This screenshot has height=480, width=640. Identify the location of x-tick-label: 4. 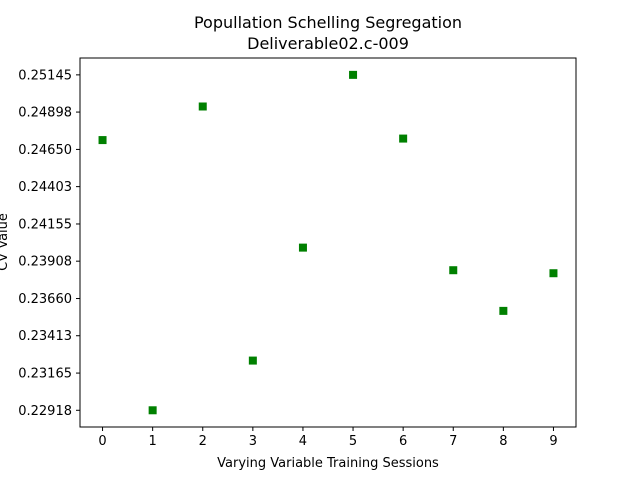
(303, 441).